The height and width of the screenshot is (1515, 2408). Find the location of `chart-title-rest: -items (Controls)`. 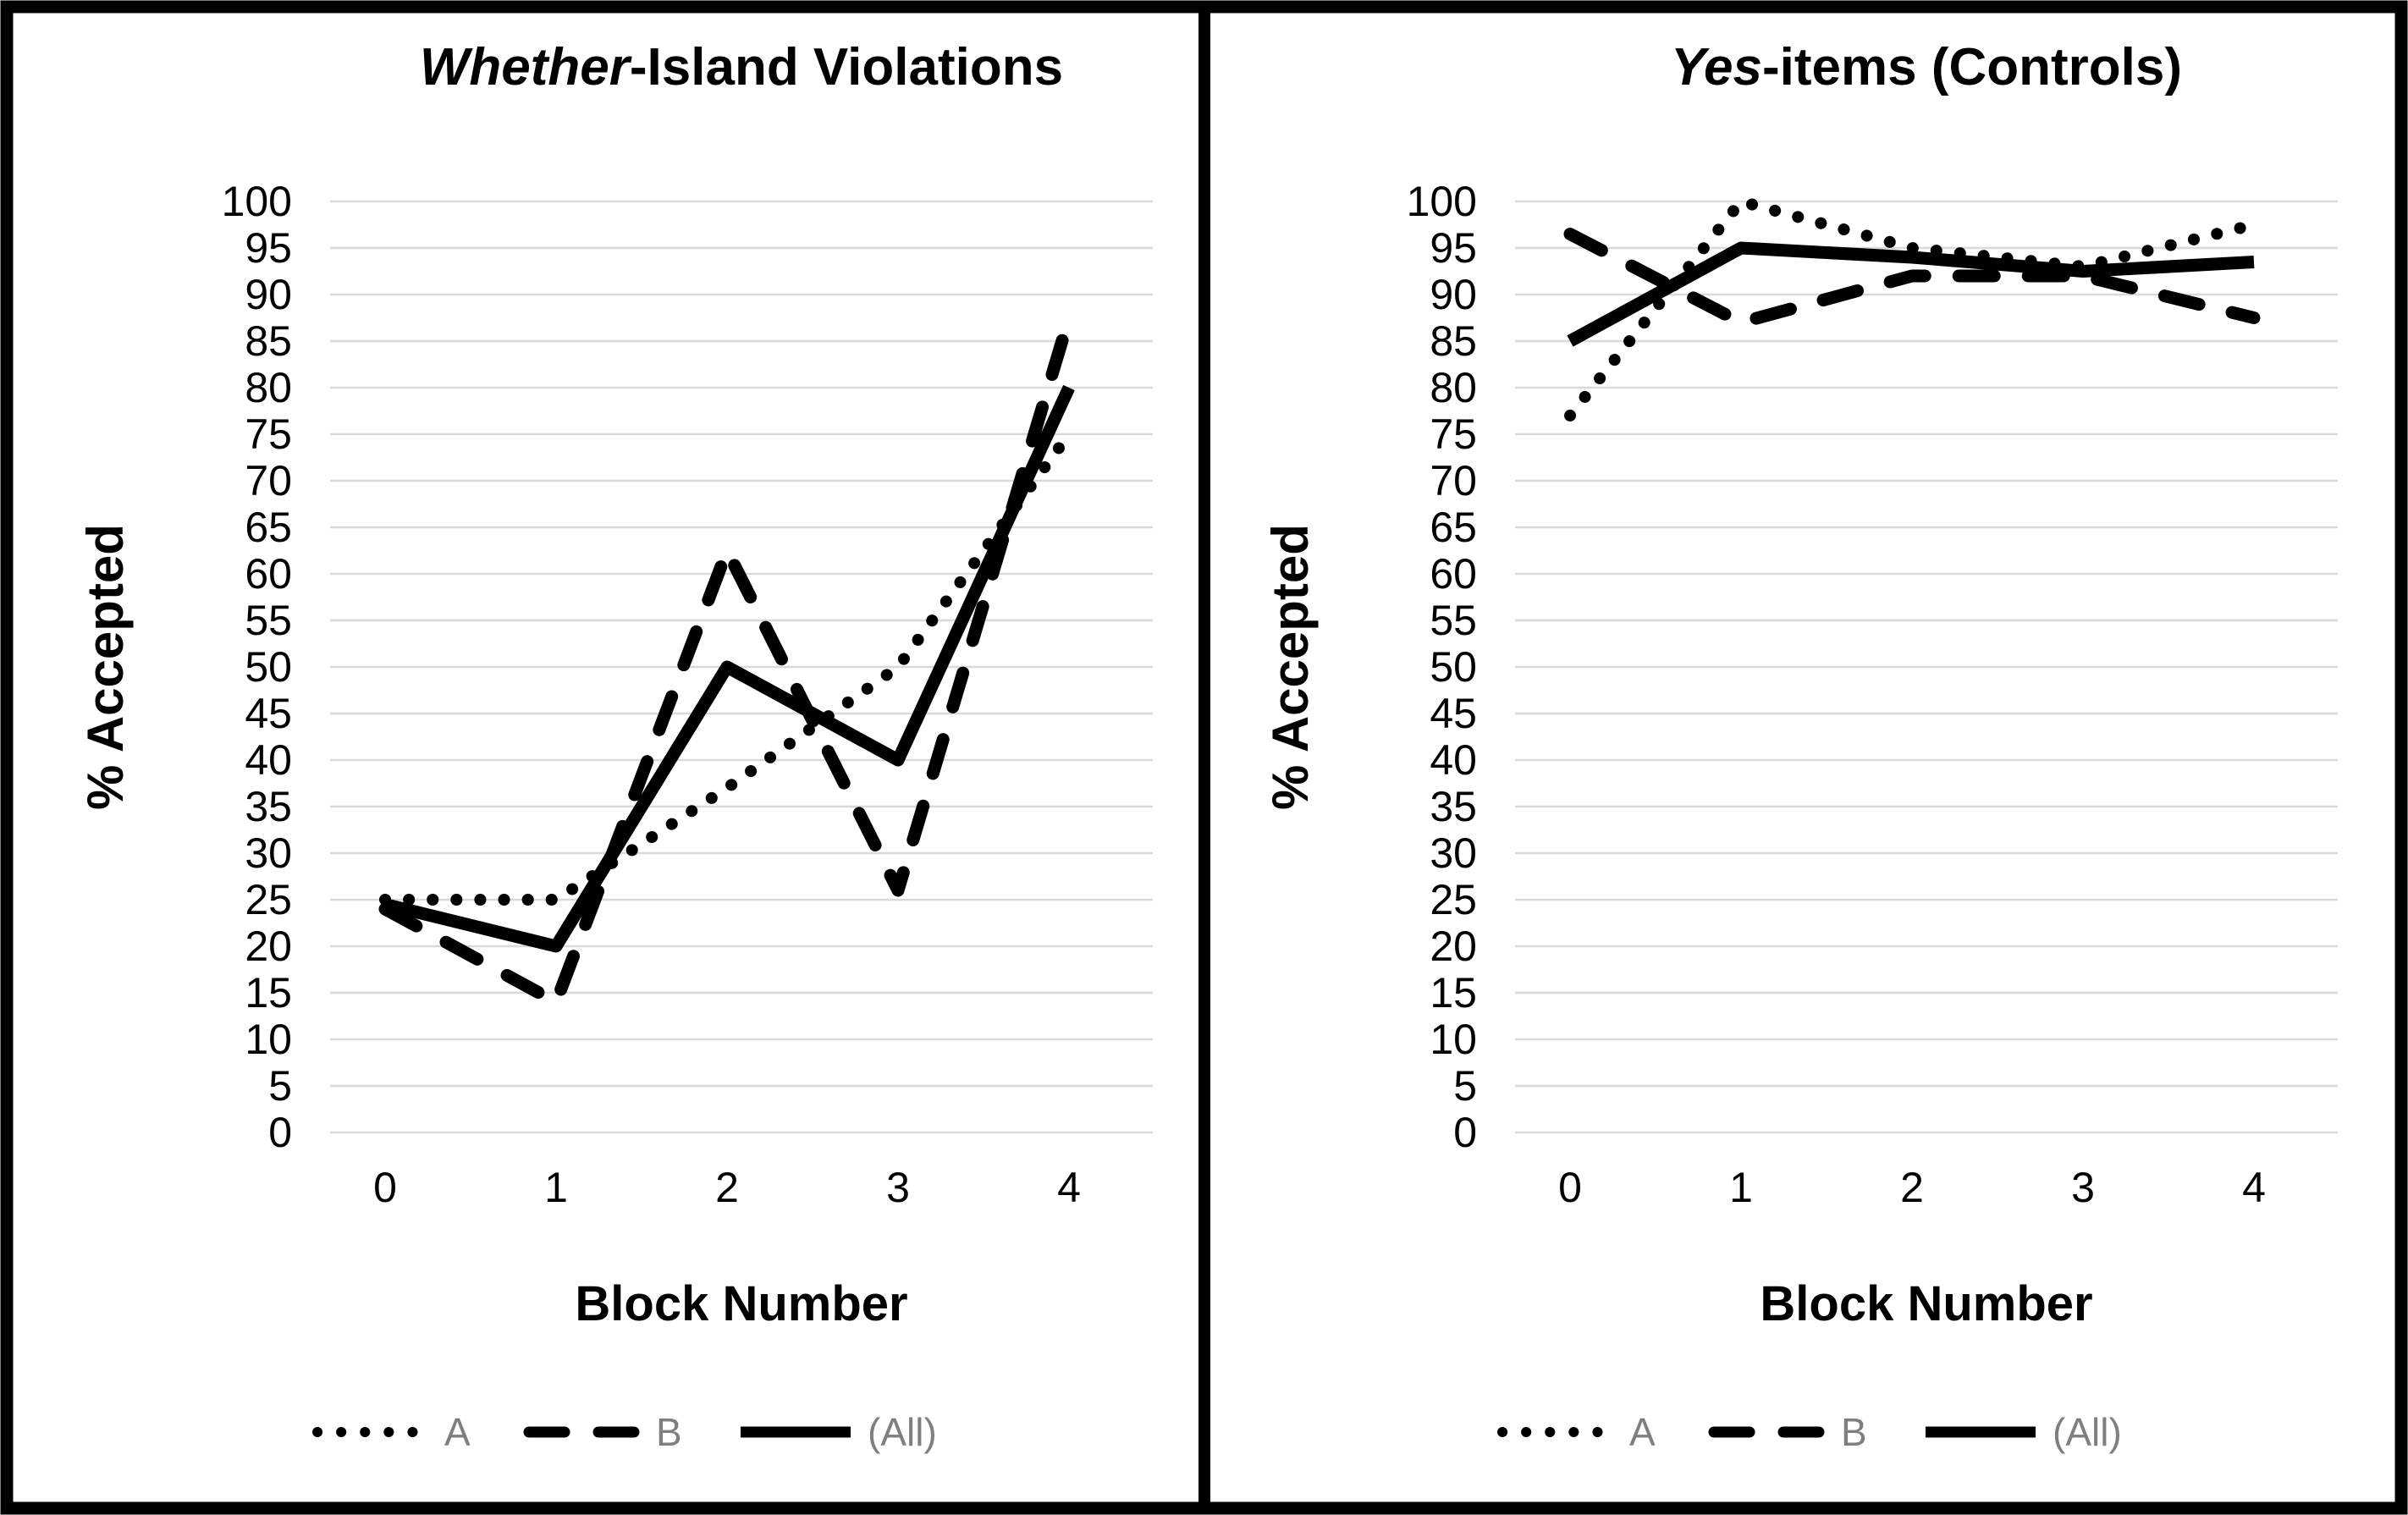

chart-title-rest: -items (Controls) is located at coordinates (1972, 67).